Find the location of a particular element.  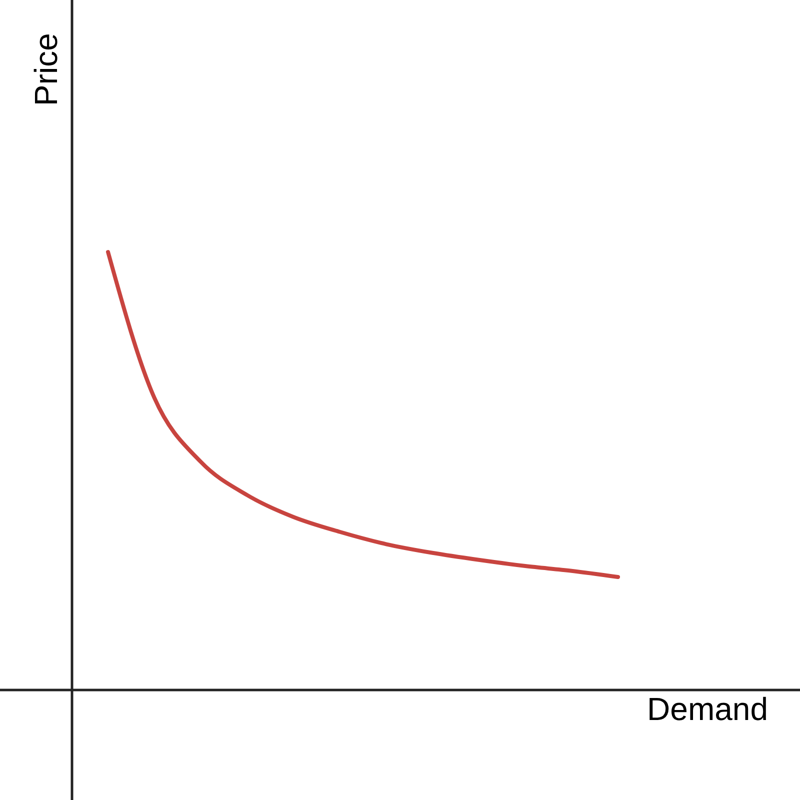

y-axis-title: Price is located at coordinates (46, 69).